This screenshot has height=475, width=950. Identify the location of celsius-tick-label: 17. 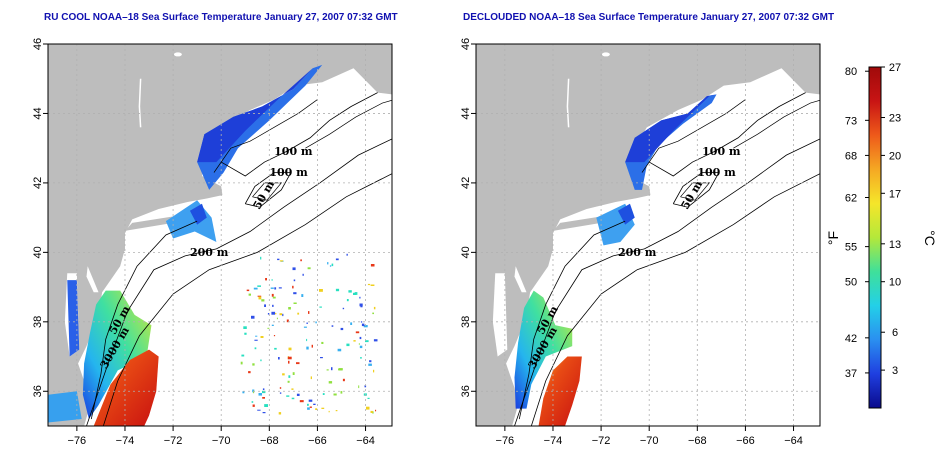
(895, 194).